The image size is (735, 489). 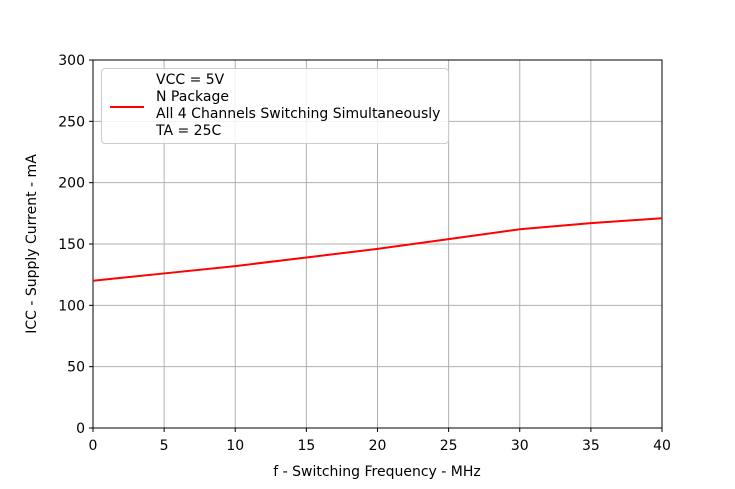 I want to click on data-line, so click(x=377, y=249).